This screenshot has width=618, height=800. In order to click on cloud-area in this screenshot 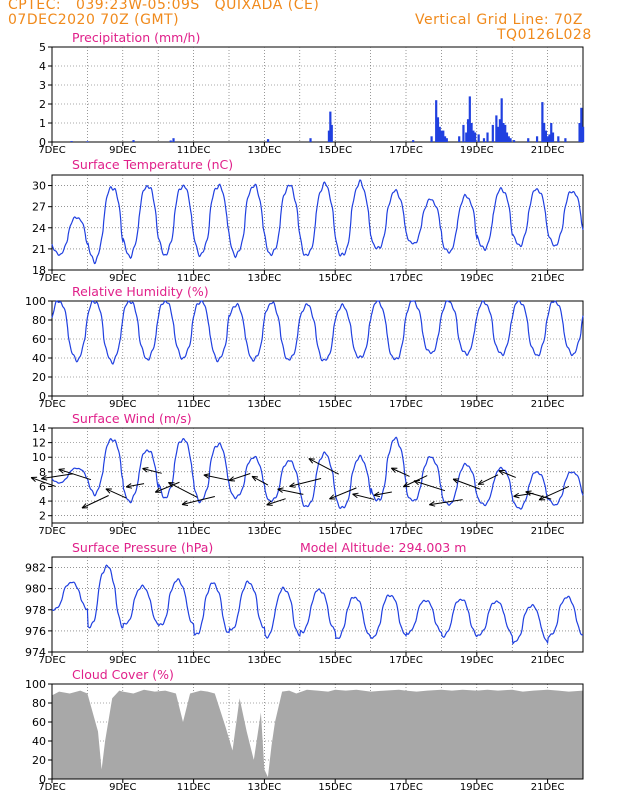, I will do `click(317, 734)`.